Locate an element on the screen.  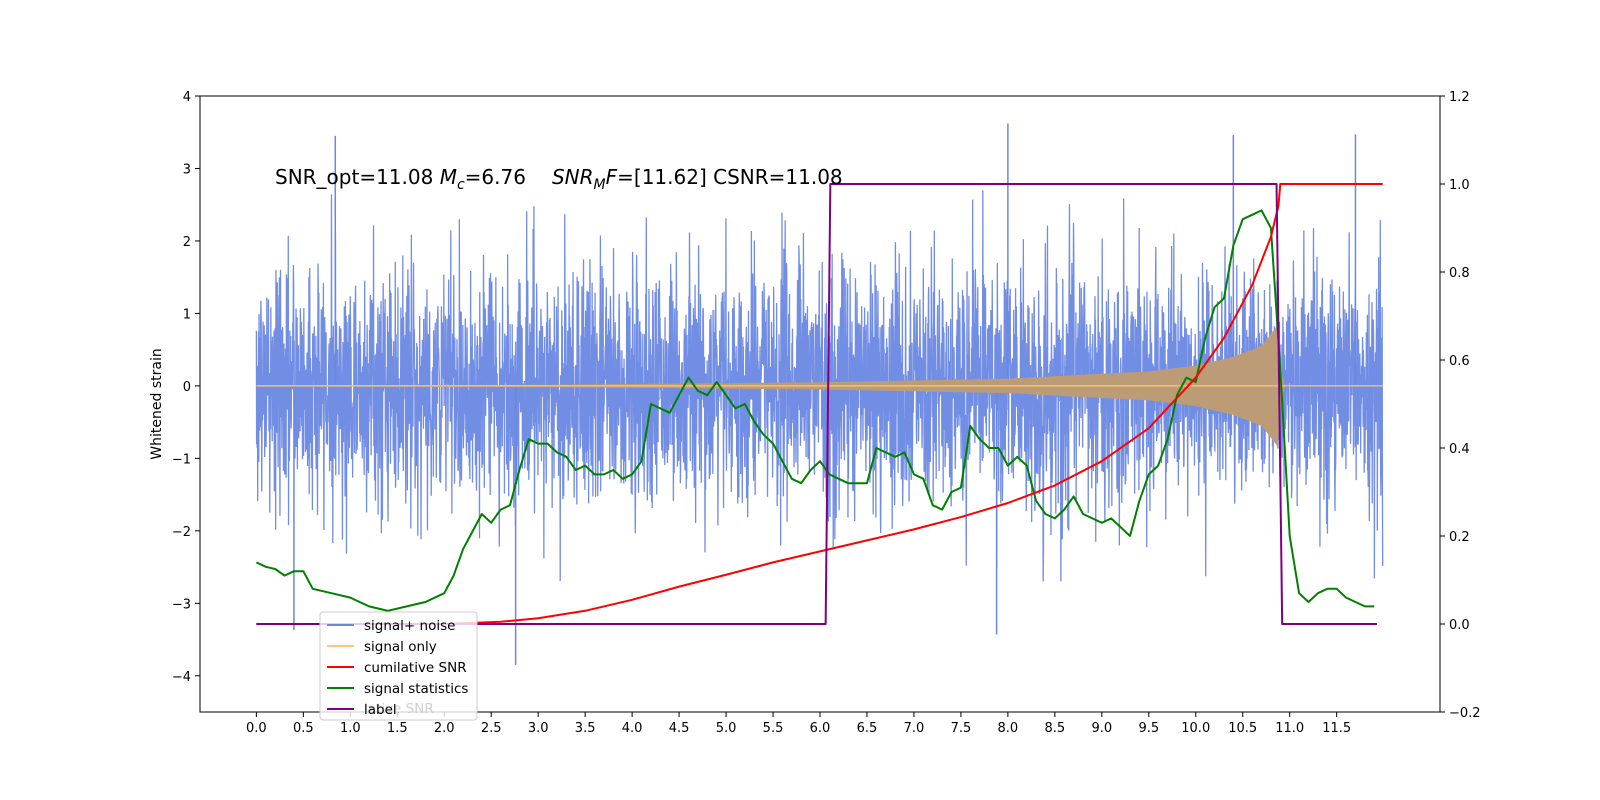
y-right-tick-label: −0.2 is located at coordinates (1465, 713).